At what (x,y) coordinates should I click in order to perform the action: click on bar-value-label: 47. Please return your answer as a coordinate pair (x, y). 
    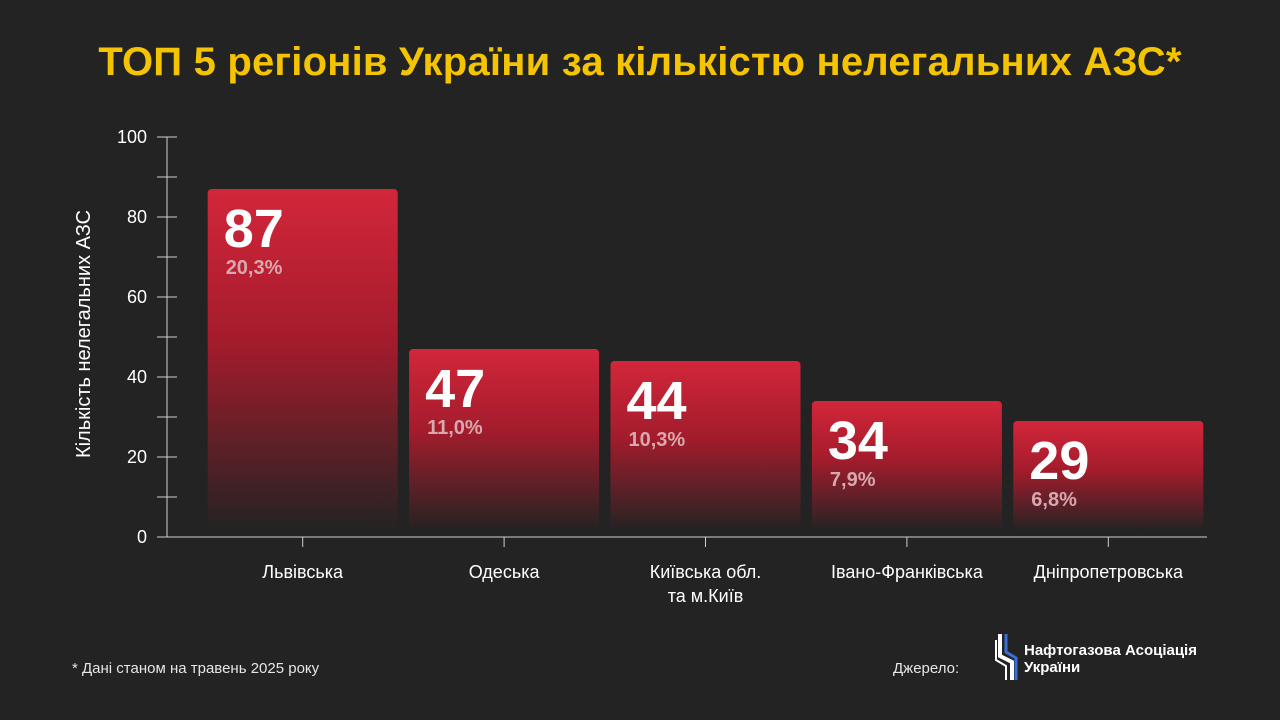
    Looking at the image, I should click on (455, 389).